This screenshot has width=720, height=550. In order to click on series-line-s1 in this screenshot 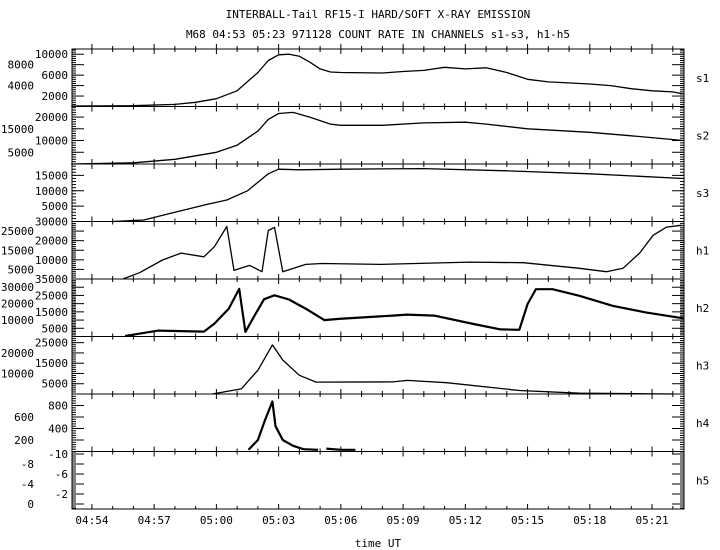, I will do `click(377, 80)`.